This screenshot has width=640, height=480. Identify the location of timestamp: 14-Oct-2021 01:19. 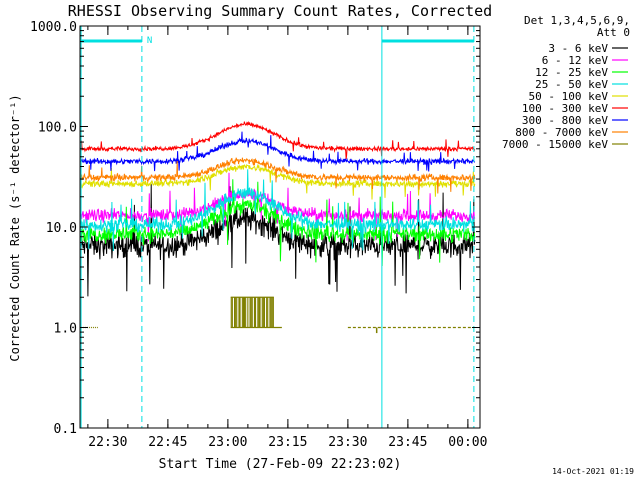
(593, 471).